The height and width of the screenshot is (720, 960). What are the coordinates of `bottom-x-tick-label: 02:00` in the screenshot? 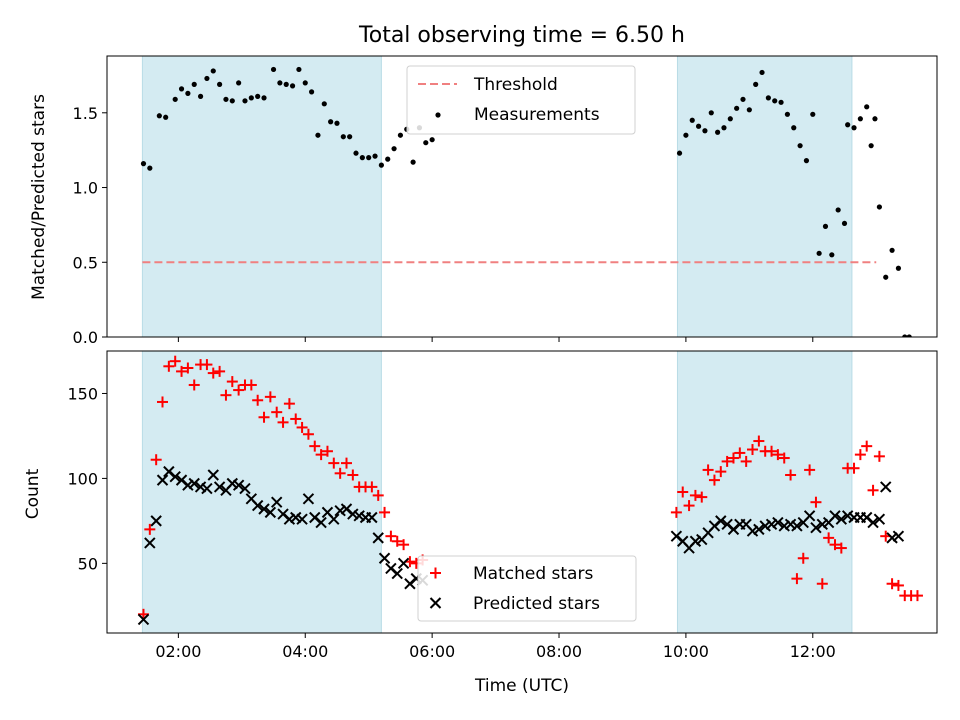 It's located at (178, 651).